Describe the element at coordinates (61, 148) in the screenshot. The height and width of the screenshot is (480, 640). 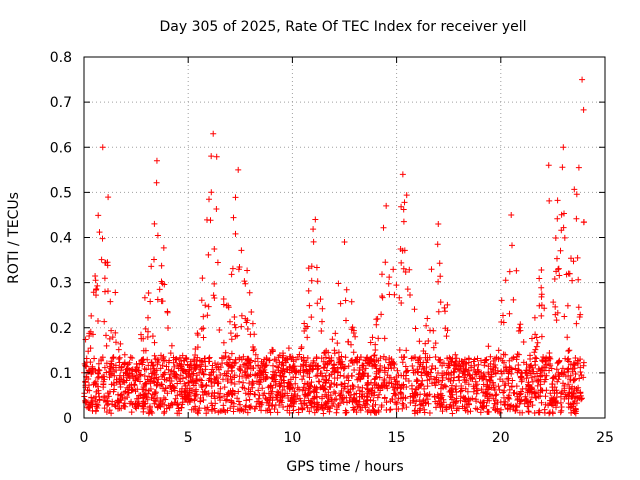
I see `y-tick-label: 0.6` at that location.